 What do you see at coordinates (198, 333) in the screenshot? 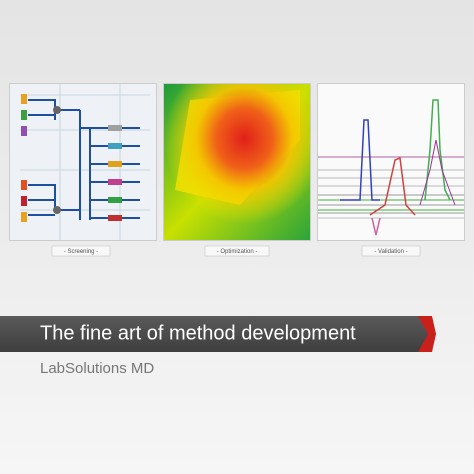
I see `banner-title: The fine art of method development` at bounding box center [198, 333].